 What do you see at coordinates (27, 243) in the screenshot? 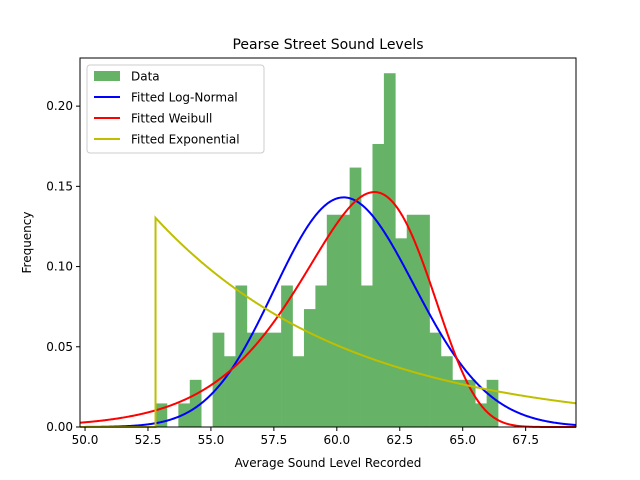
I see `y-axis-label: Frequency` at bounding box center [27, 243].